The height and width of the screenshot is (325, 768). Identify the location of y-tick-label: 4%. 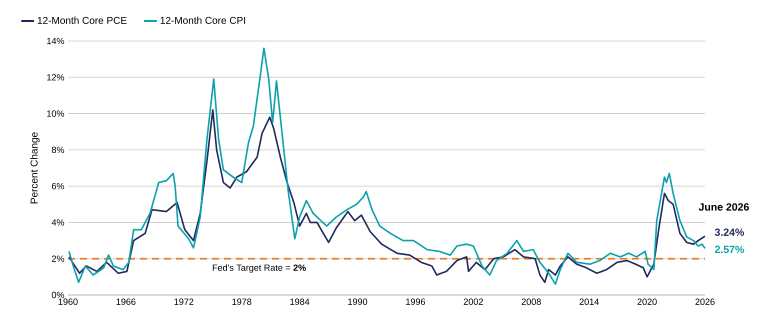
(58, 222).